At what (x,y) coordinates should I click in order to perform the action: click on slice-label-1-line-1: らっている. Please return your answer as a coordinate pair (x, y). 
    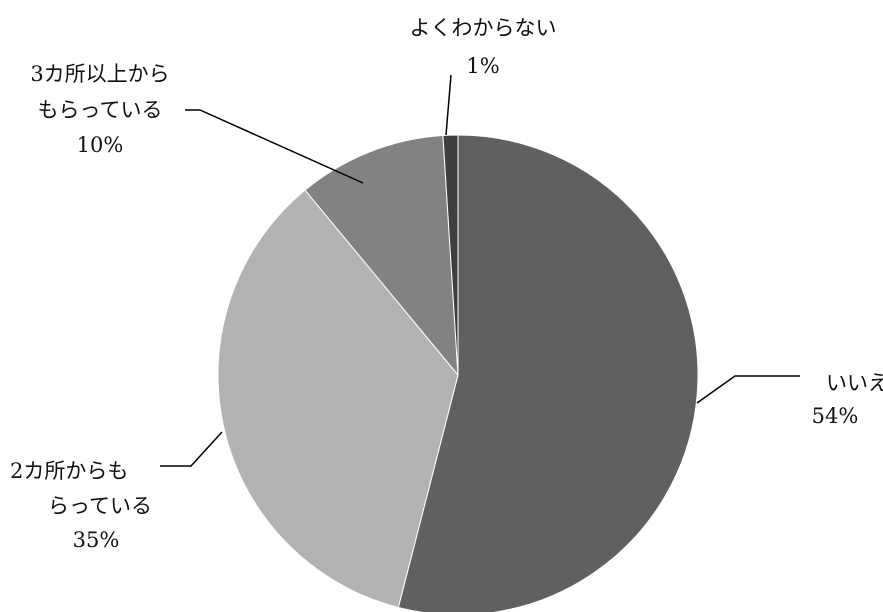
    Looking at the image, I should click on (100, 506).